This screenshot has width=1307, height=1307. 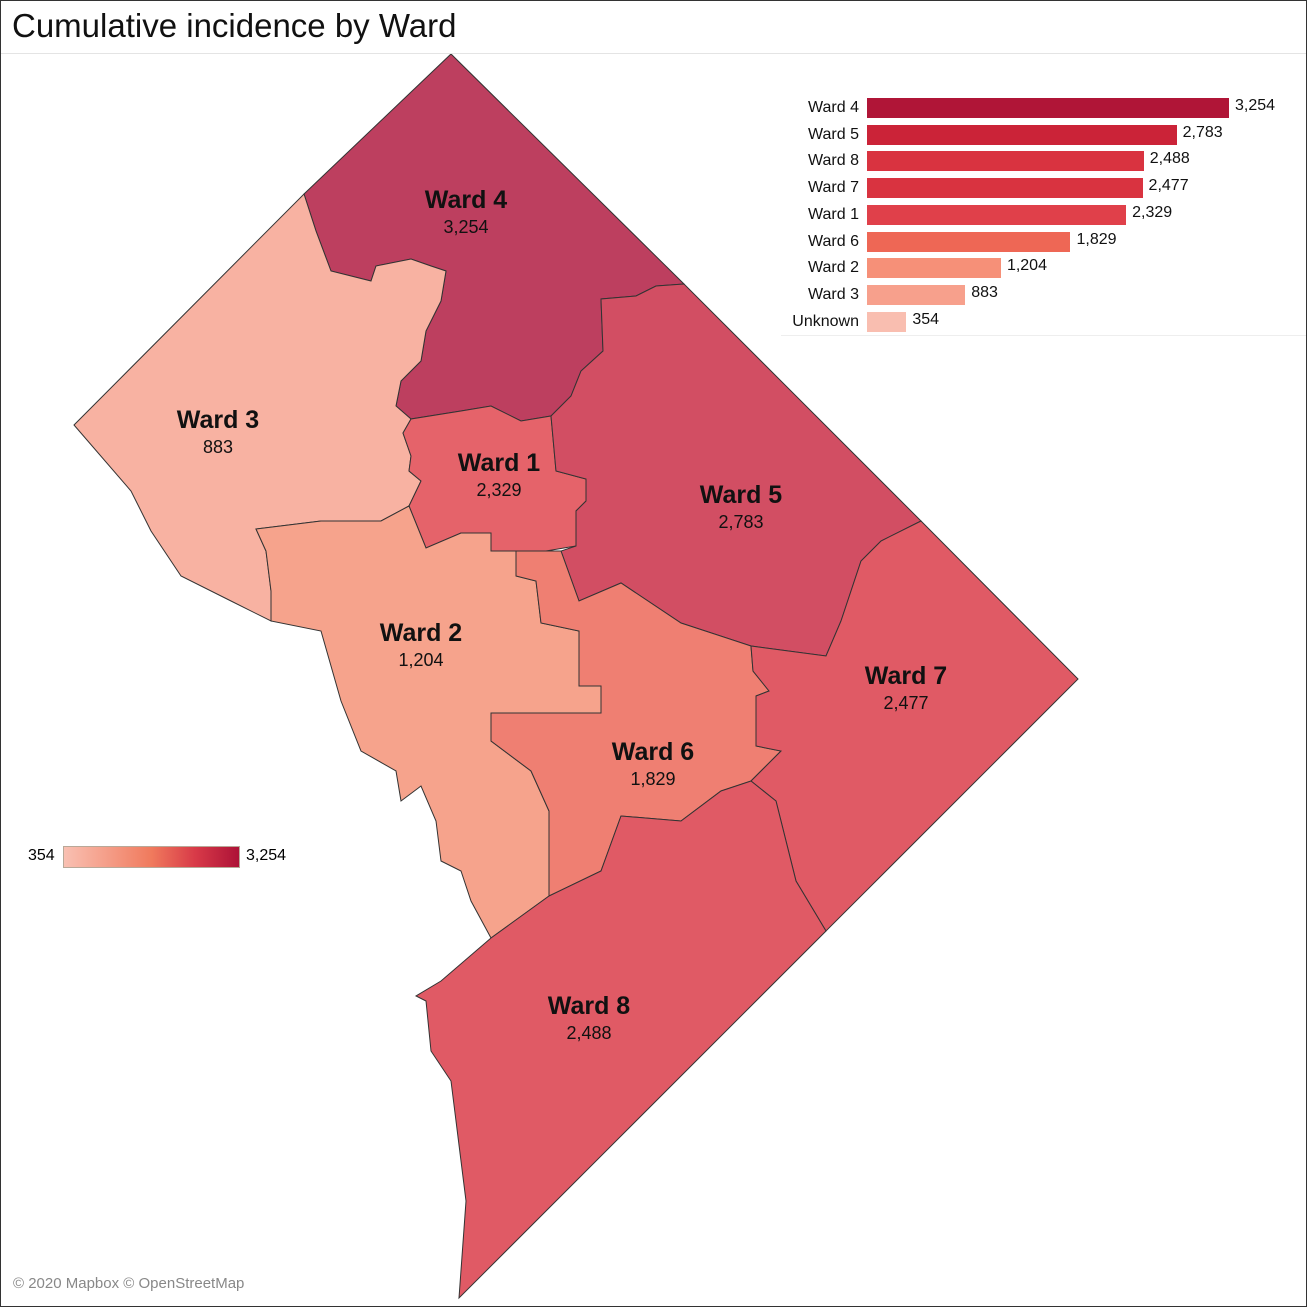 I want to click on legend-max: 3,254, so click(x=266, y=855).